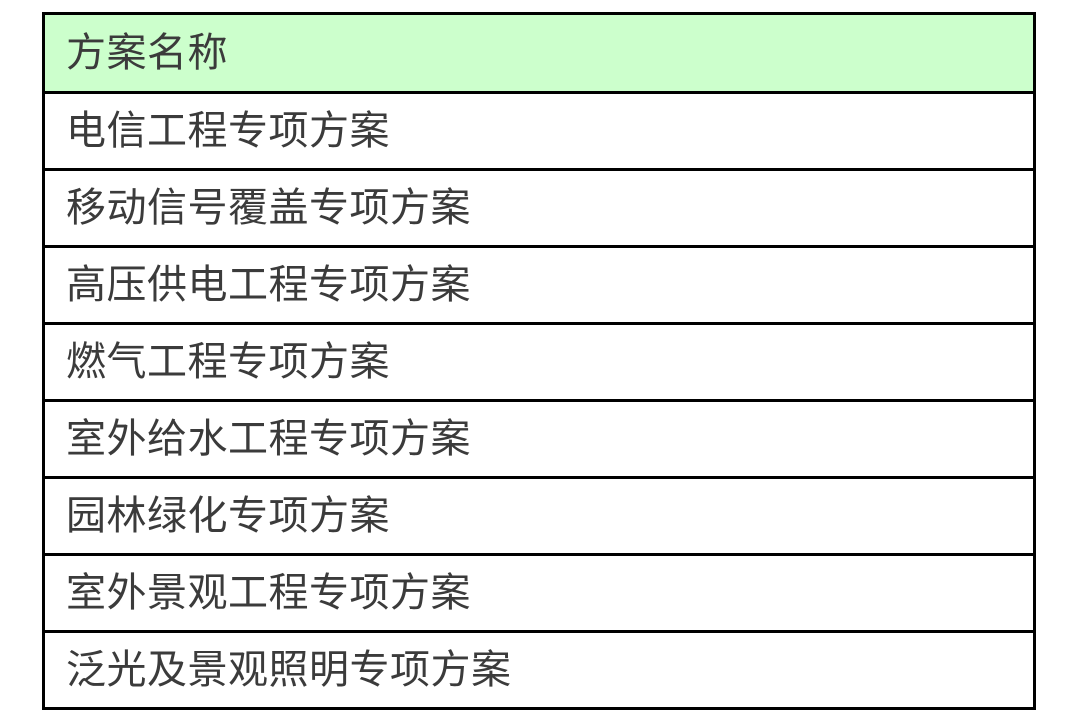  I want to click on cell-scheme-name: 泛光及景观照明专项方案, so click(539, 670).